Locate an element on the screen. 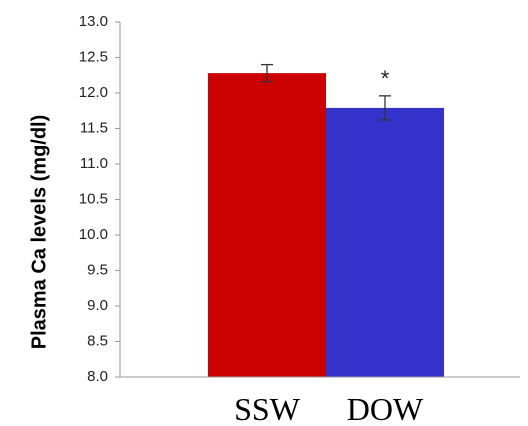 This screenshot has height=426, width=528. y-axis-label: Plasma Ca levels (mg/dl) is located at coordinates (39, 232).